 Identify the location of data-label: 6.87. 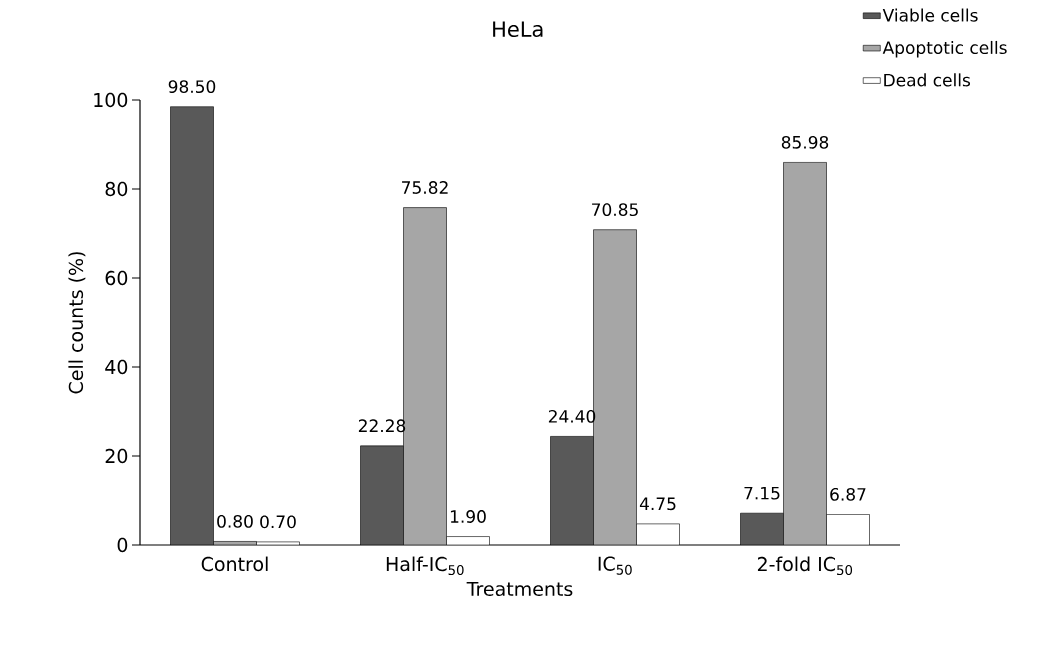
(848, 494).